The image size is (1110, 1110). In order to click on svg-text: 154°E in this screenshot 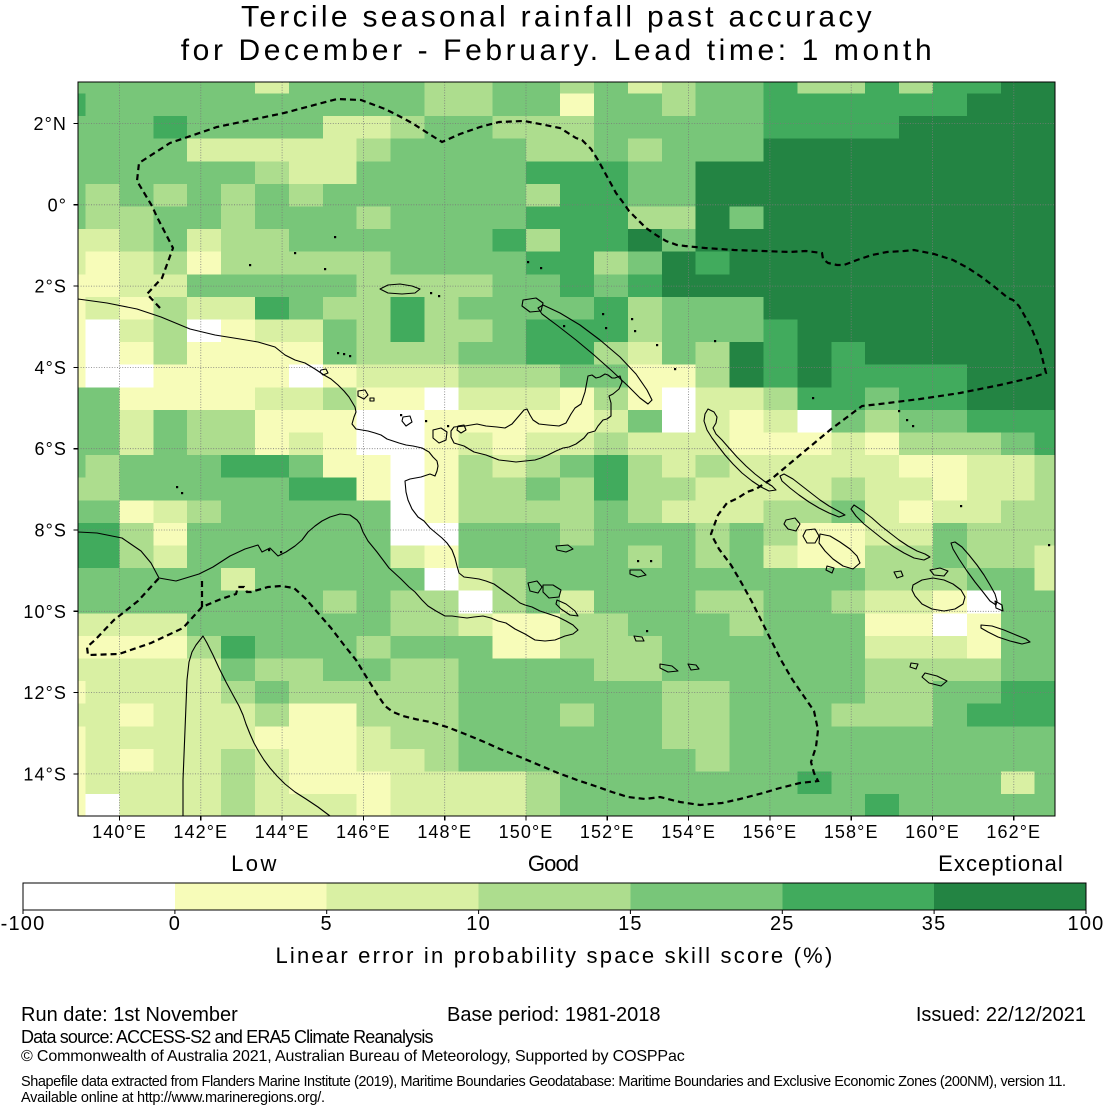, I will do `click(688, 832)`.